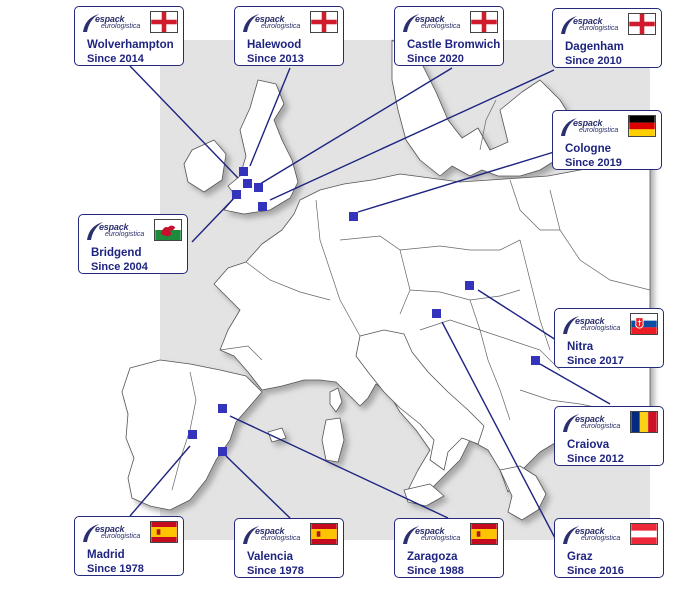  What do you see at coordinates (595, 459) in the screenshot?
I see `site-since: Since 2012` at bounding box center [595, 459].